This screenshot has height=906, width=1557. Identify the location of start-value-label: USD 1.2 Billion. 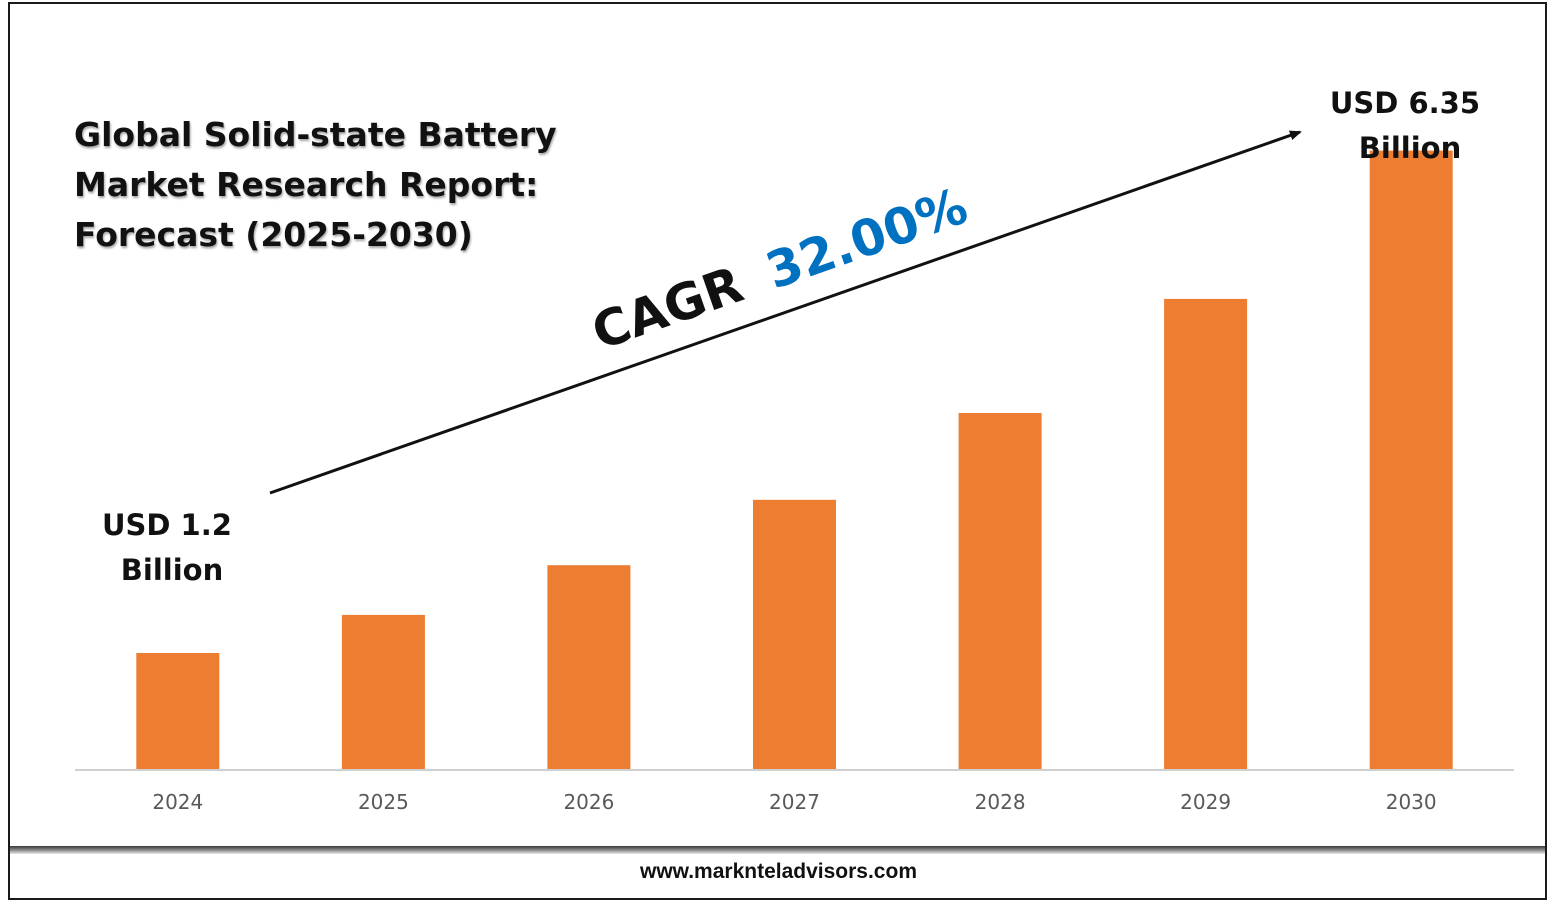
(172, 547).